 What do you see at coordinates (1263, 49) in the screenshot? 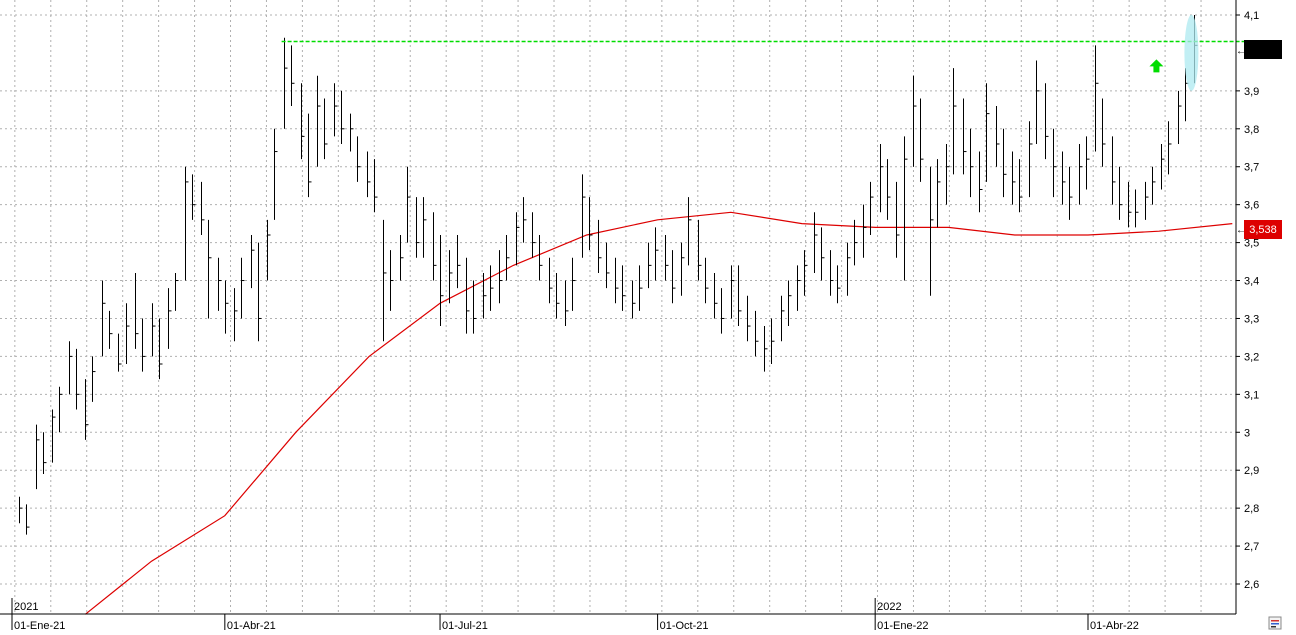
I see `current-price-tag` at bounding box center [1263, 49].